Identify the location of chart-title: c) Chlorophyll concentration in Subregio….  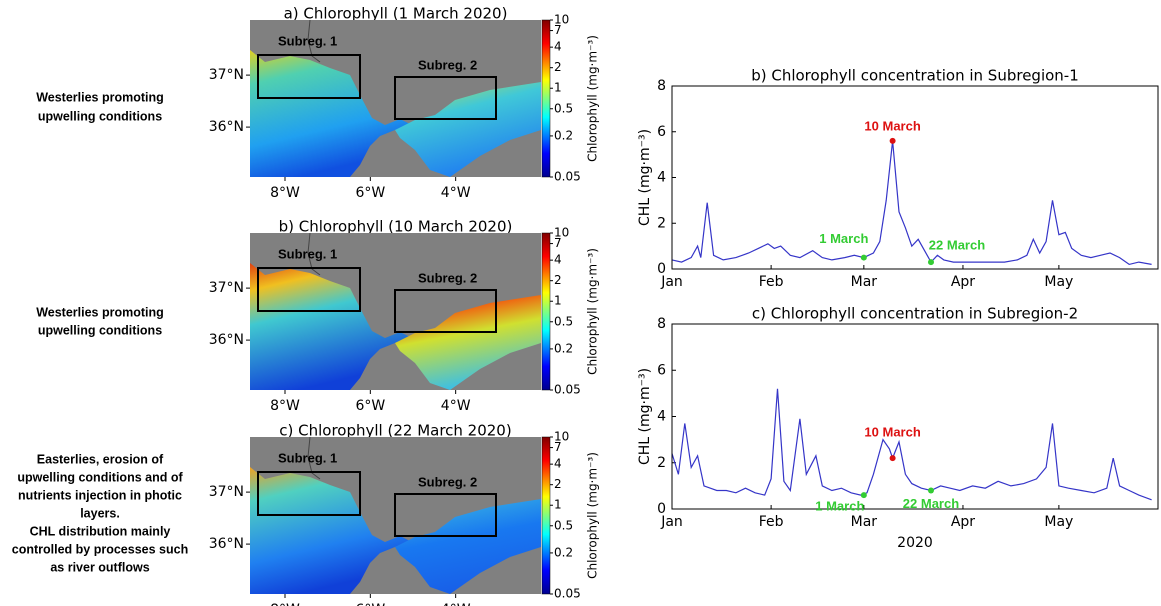
(915, 314).